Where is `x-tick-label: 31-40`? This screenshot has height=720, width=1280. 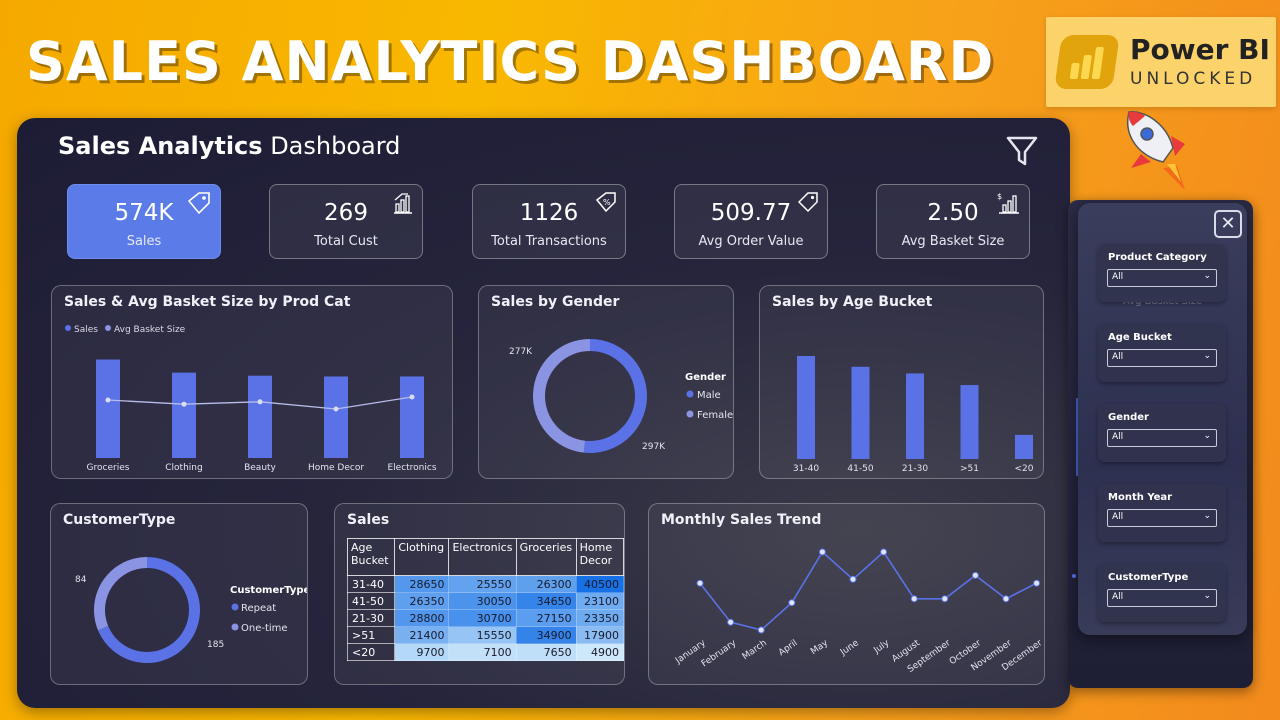
x-tick-label: 31-40 is located at coordinates (806, 469).